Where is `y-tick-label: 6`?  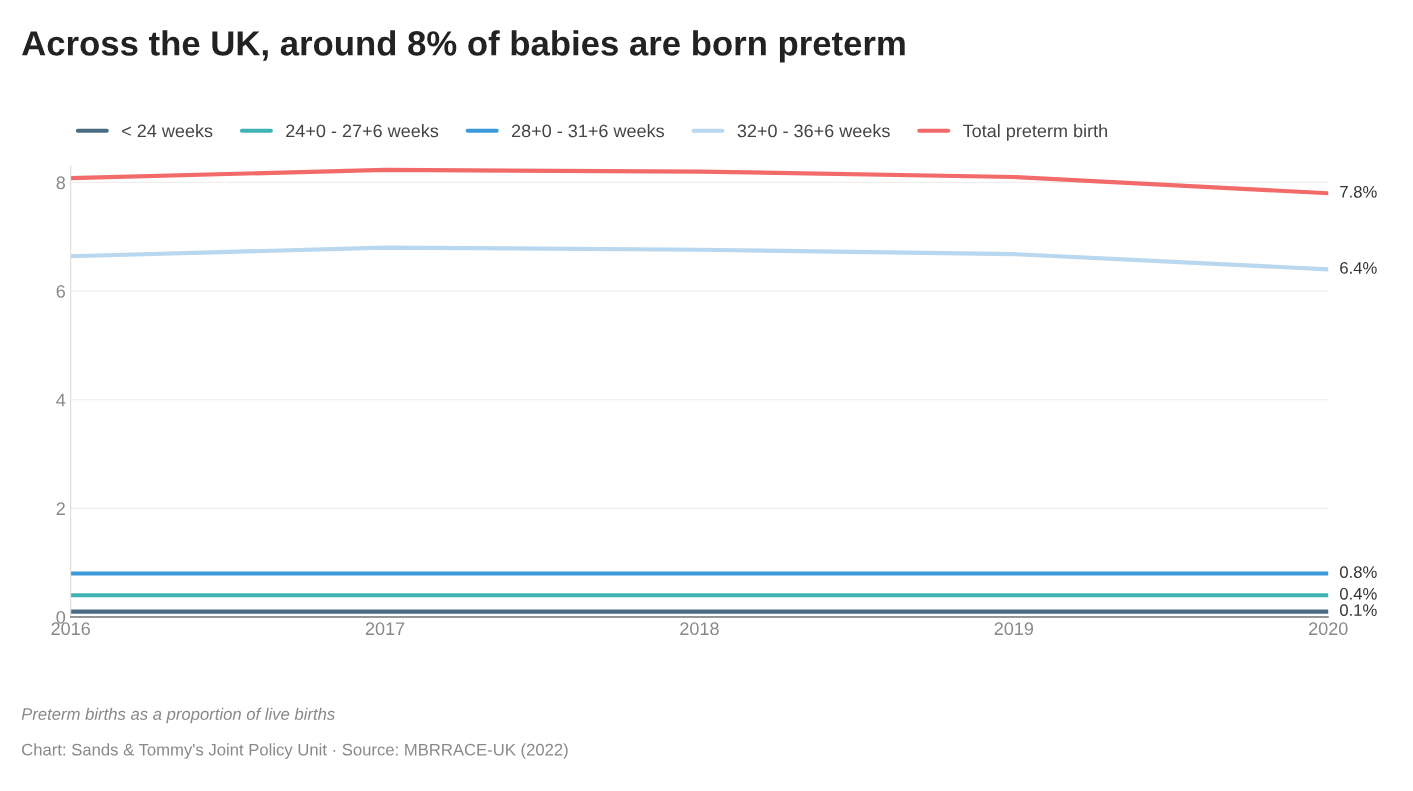
y-tick-label: 6 is located at coordinates (60, 291).